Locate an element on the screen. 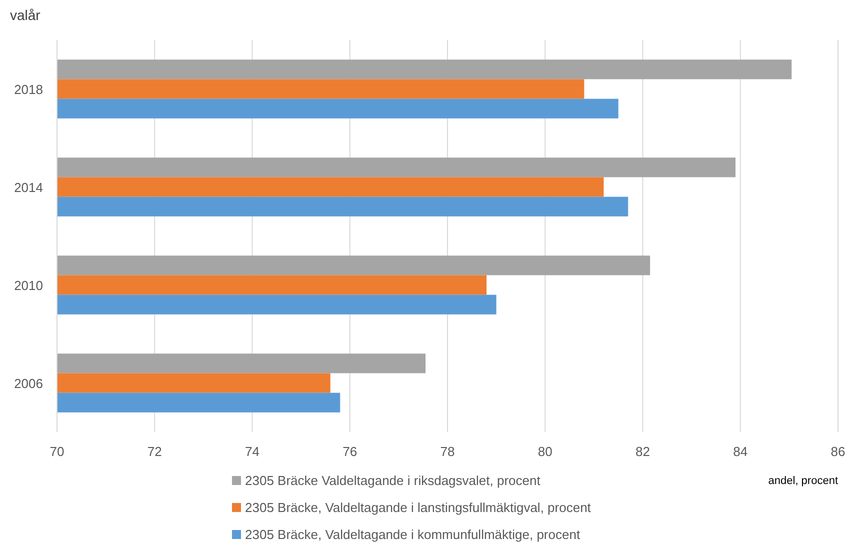  legend-label: 2305 Bräcke, Valdeltagande i kommunfullmäktige, procent is located at coordinates (412, 534).